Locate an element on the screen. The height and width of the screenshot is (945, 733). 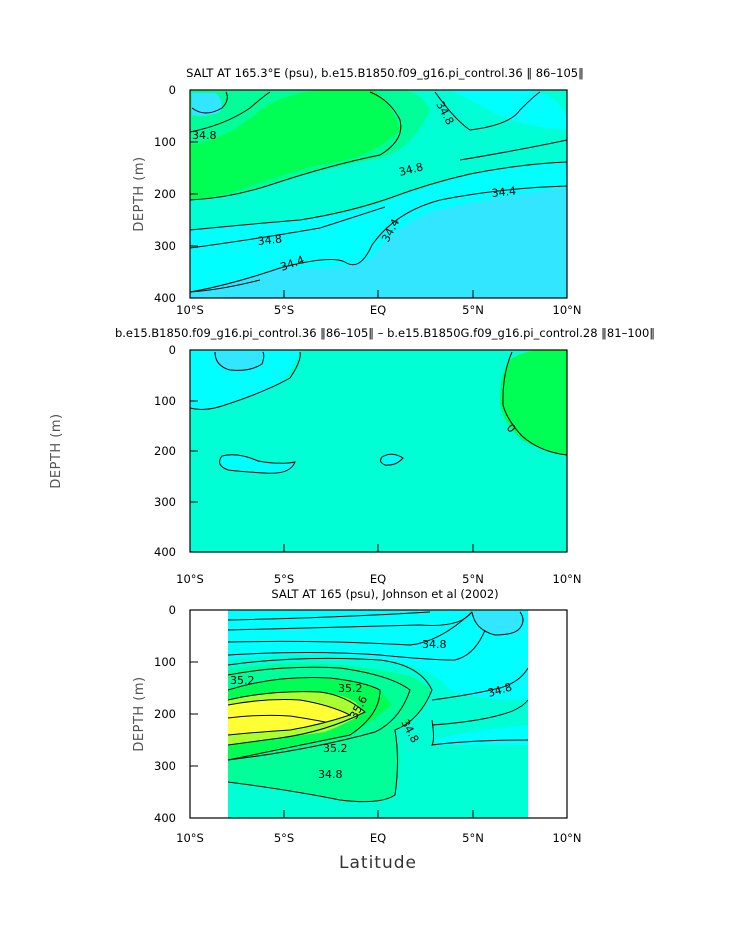
panel-3-fills is located at coordinates (378, 714).